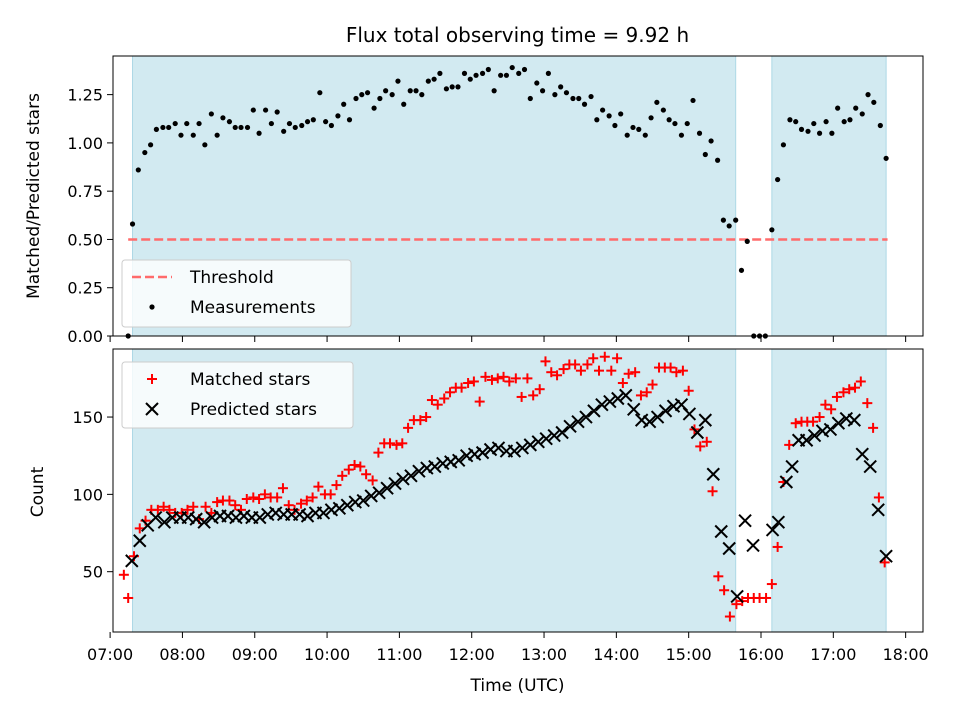 The height and width of the screenshot is (720, 960). Describe the element at coordinates (255, 654) in the screenshot. I see `x-tick-label: 09:00` at that location.